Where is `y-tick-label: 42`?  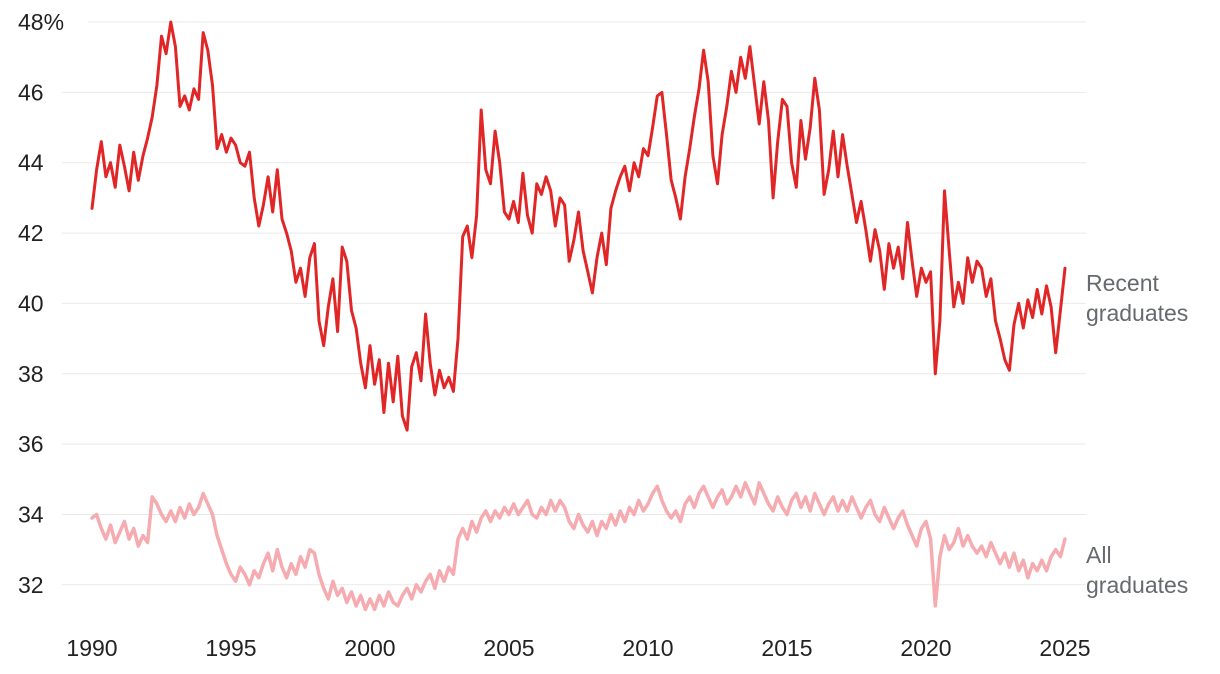 y-tick-label: 42 is located at coordinates (31, 233).